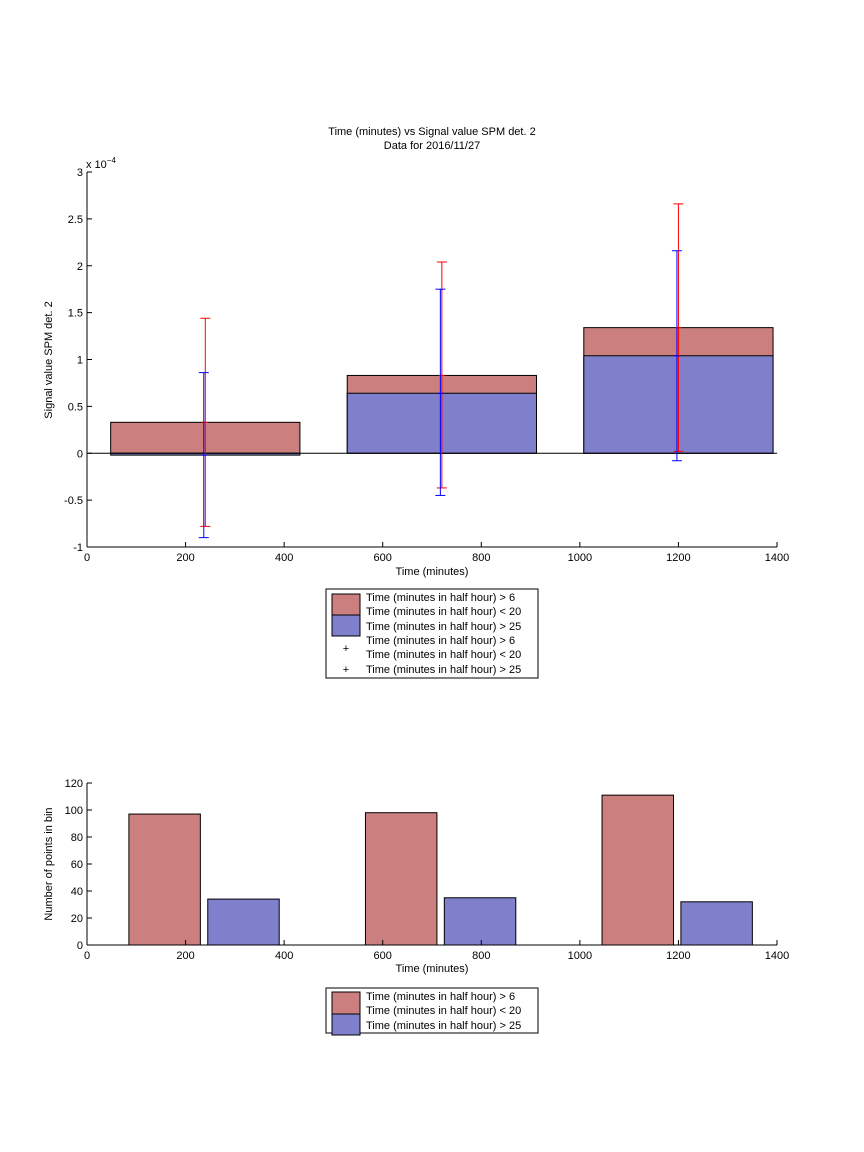 The width and height of the screenshot is (864, 1152). What do you see at coordinates (49, 359) in the screenshot?
I see `top-y-axis-label: Signal value SPM det. 2` at bounding box center [49, 359].